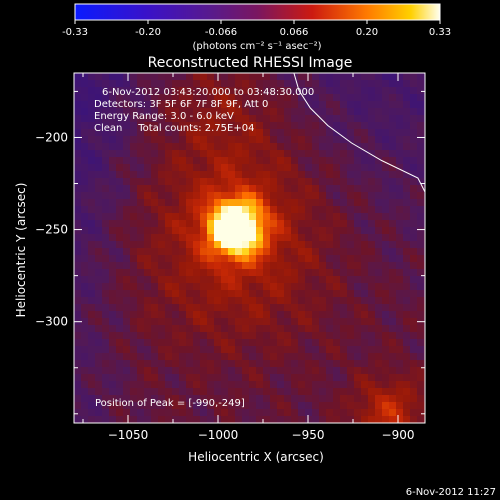 The width and height of the screenshot is (500, 500). What do you see at coordinates (221, 32) in the screenshot?
I see `colorbar-tick-label: -0.066` at bounding box center [221, 32].